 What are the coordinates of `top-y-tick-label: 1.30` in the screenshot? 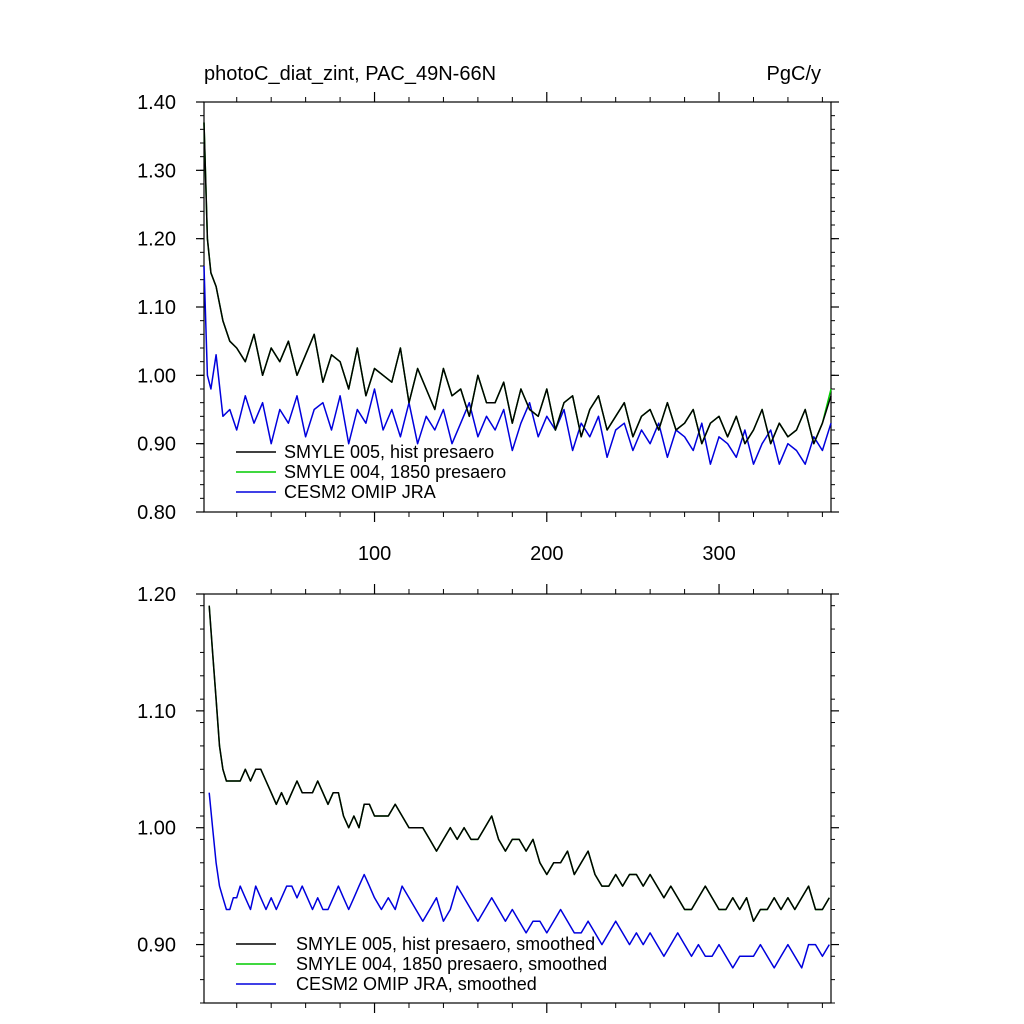 It's located at (156, 171).